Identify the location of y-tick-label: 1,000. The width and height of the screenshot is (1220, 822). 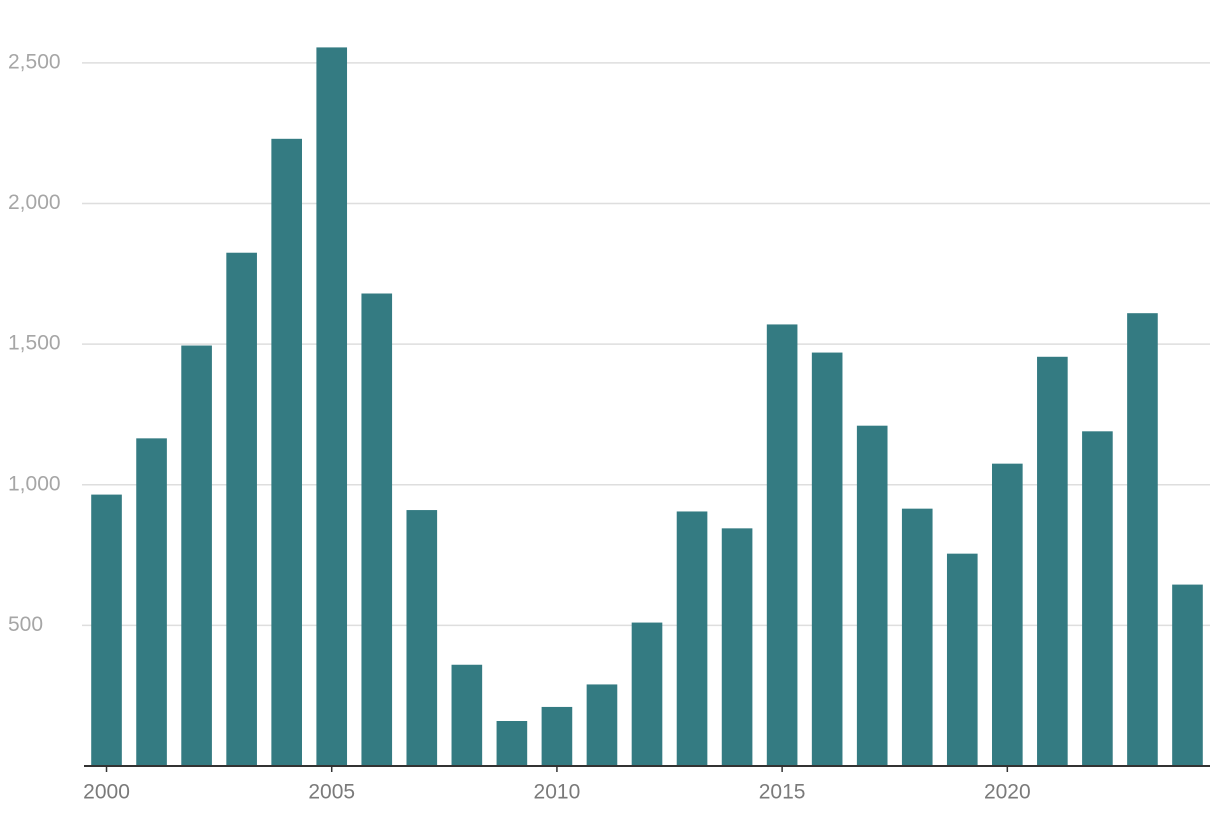
(34, 483).